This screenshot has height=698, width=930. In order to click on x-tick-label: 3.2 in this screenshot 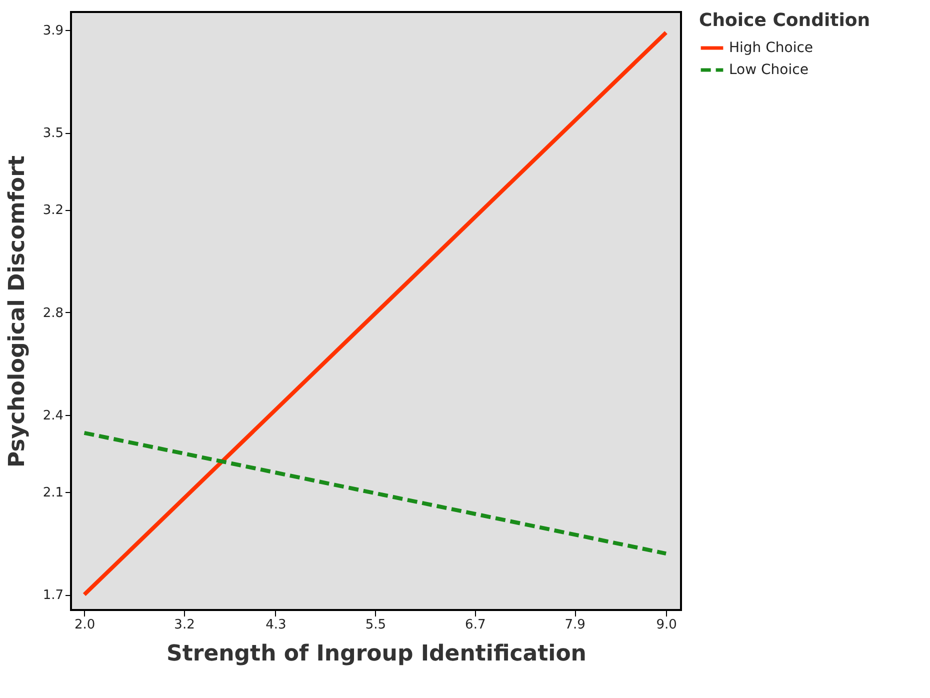, I will do `click(184, 625)`.